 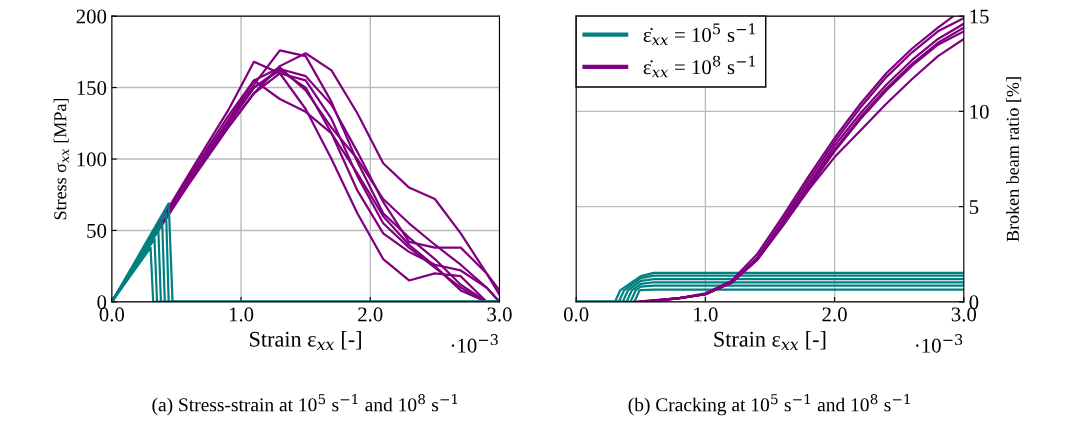 What do you see at coordinates (699, 34) in the screenshot?
I see `legend-label: ε̇$_{xx}$ = 10$^{5}$ s$^{−1}$` at bounding box center [699, 34].